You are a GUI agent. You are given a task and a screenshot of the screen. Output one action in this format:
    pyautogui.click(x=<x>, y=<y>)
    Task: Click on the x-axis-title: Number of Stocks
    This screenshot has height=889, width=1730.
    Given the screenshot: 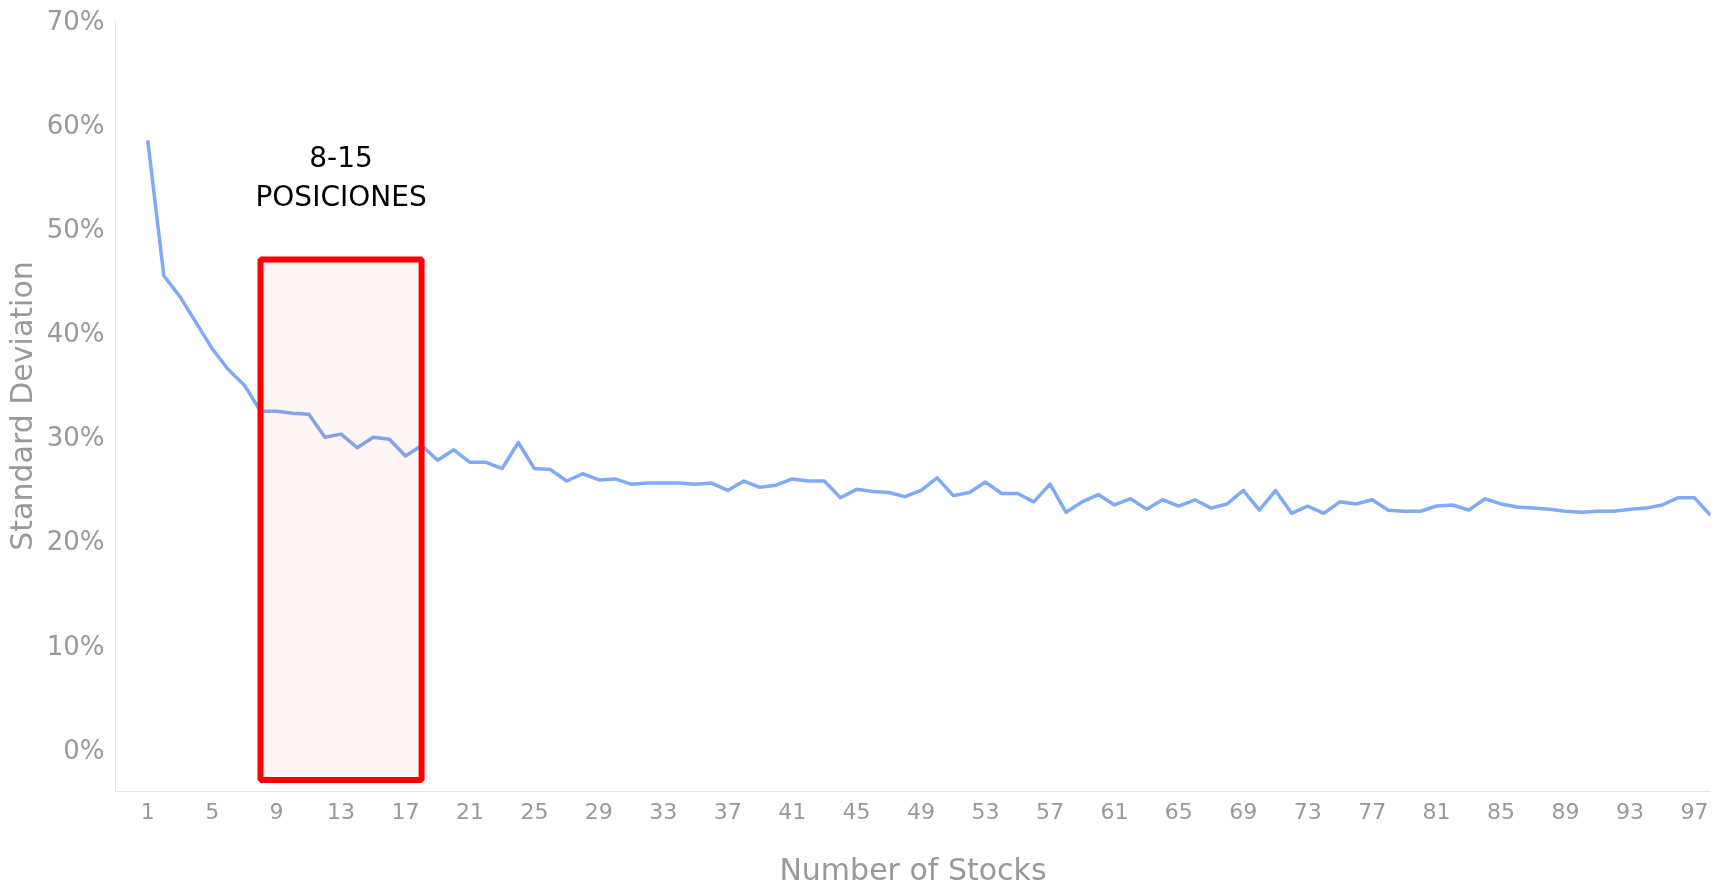 What is the action you would take?
    pyautogui.click(x=913, y=869)
    